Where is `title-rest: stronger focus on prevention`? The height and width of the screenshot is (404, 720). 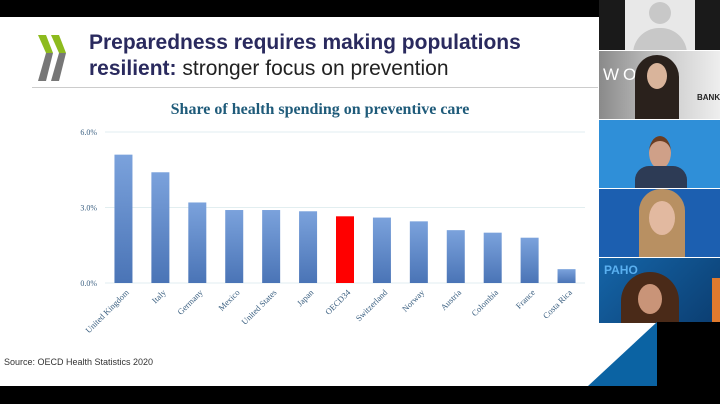
title-rest: stronger focus on prevention is located at coordinates (312, 68).